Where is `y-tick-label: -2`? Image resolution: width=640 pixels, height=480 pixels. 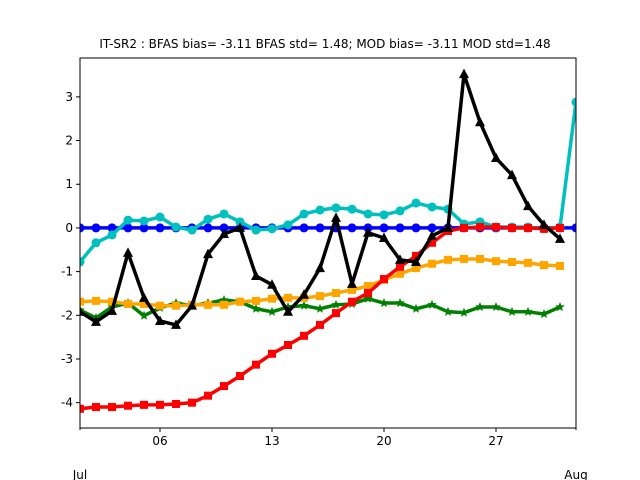 y-tick-label: -2 is located at coordinates (67, 315).